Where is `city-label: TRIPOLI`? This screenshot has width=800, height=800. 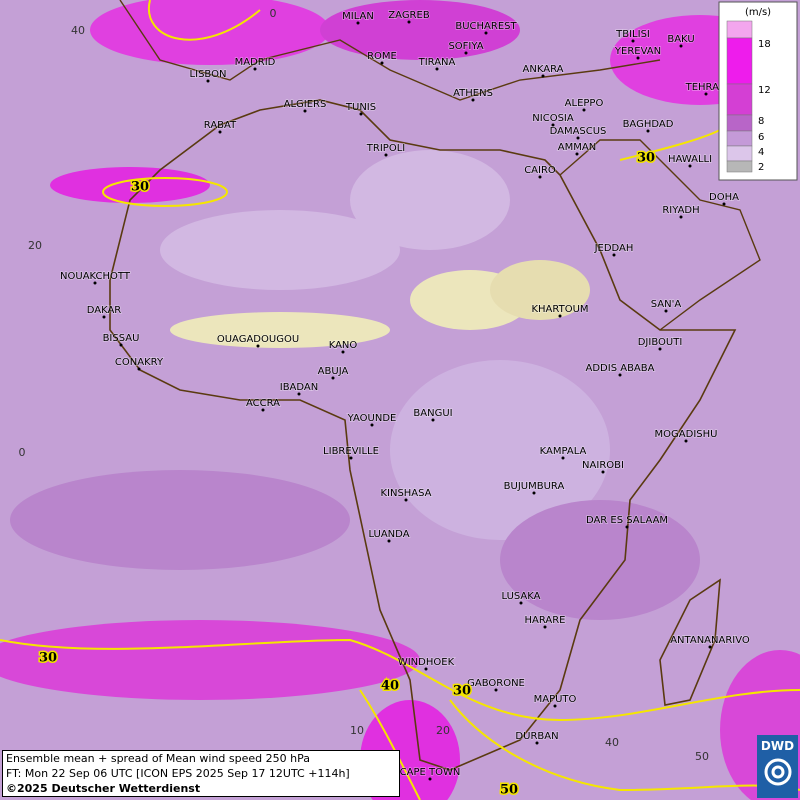 city-label: TRIPOLI is located at coordinates (385, 148).